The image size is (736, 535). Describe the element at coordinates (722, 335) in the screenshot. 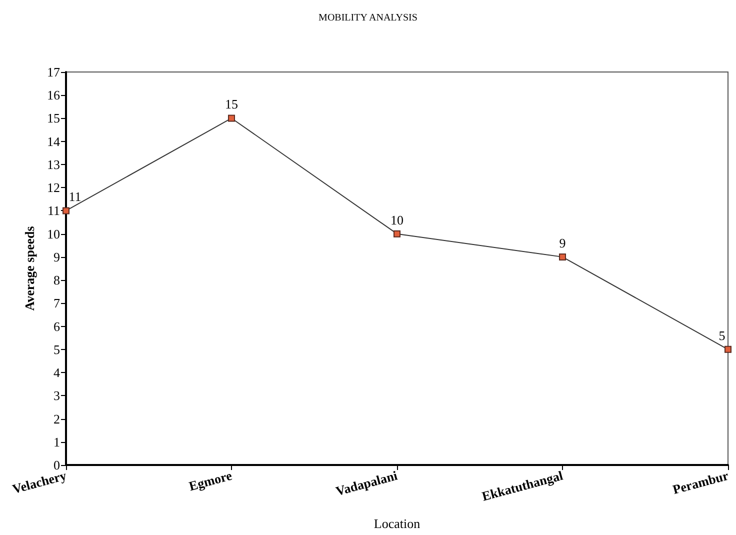

I see `data-label: 5` at that location.